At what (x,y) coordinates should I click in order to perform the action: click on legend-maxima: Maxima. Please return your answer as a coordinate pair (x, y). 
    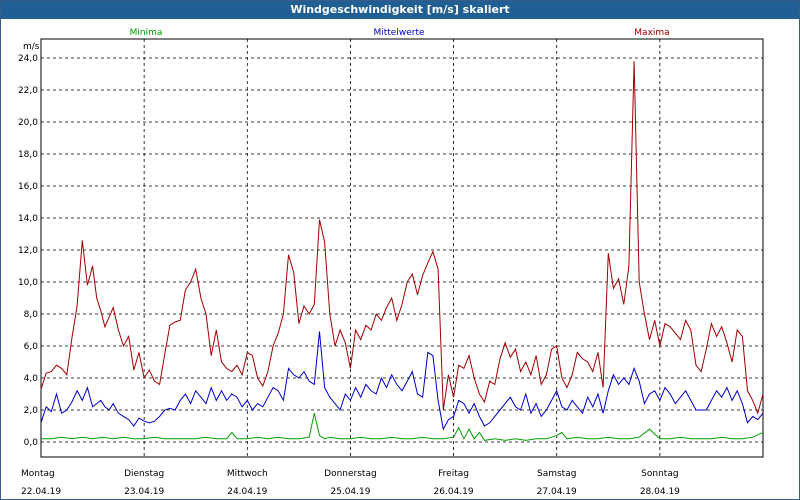
    Looking at the image, I should click on (651, 33).